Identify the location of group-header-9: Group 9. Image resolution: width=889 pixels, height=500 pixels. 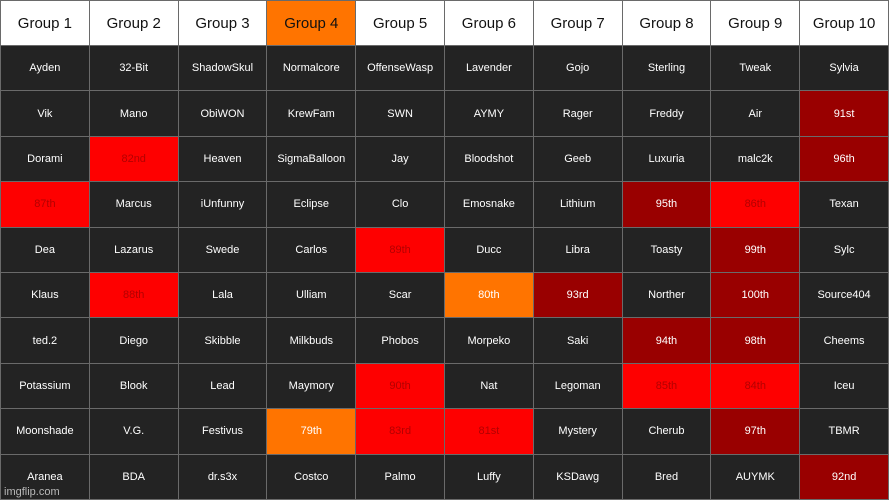
(755, 23).